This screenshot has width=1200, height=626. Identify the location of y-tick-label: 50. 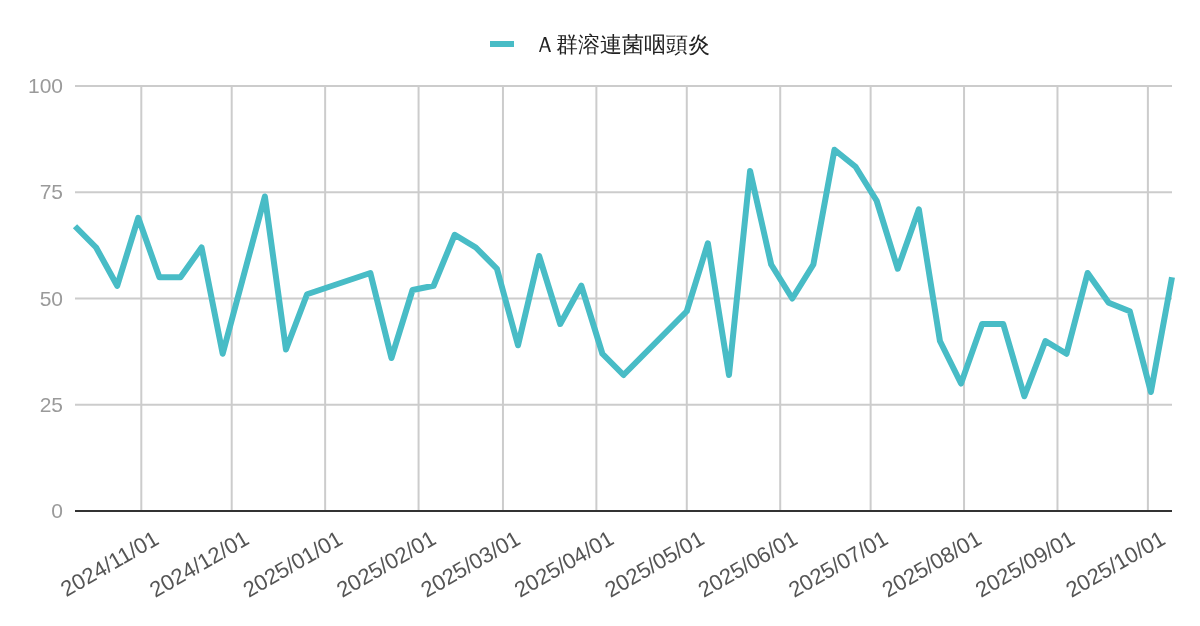
(51, 298).